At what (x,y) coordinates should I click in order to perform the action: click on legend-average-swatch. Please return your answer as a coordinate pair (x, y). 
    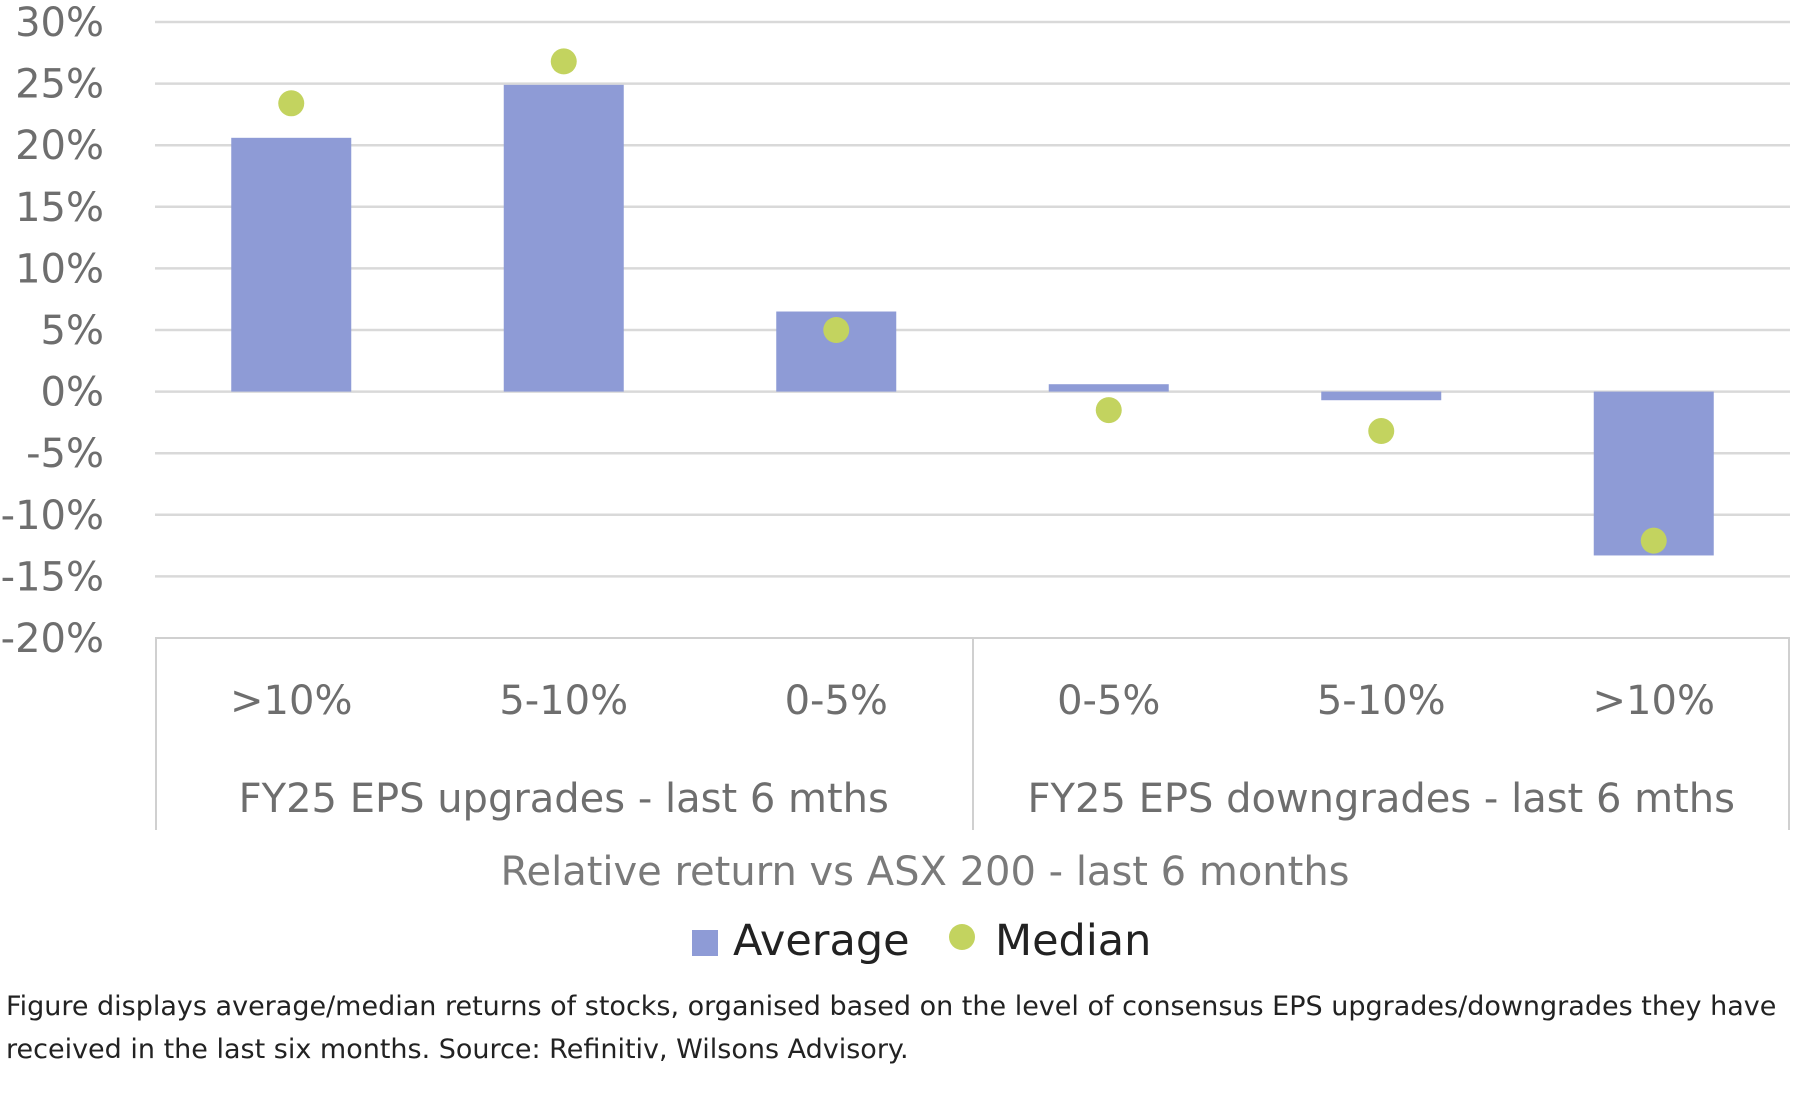
    Looking at the image, I should click on (705, 943).